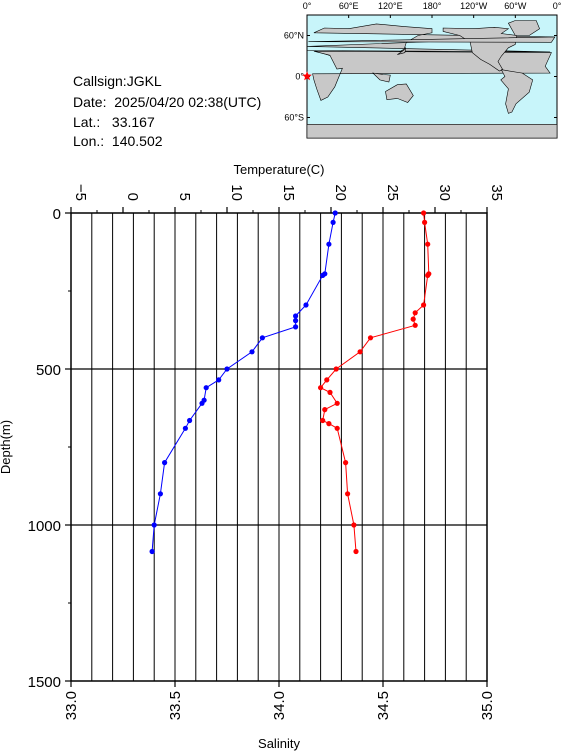 Image resolution: width=564 pixels, height=751 pixels. Describe the element at coordinates (114, 122) in the screenshot. I see `latitude-text: Lat.: 33.167` at that location.